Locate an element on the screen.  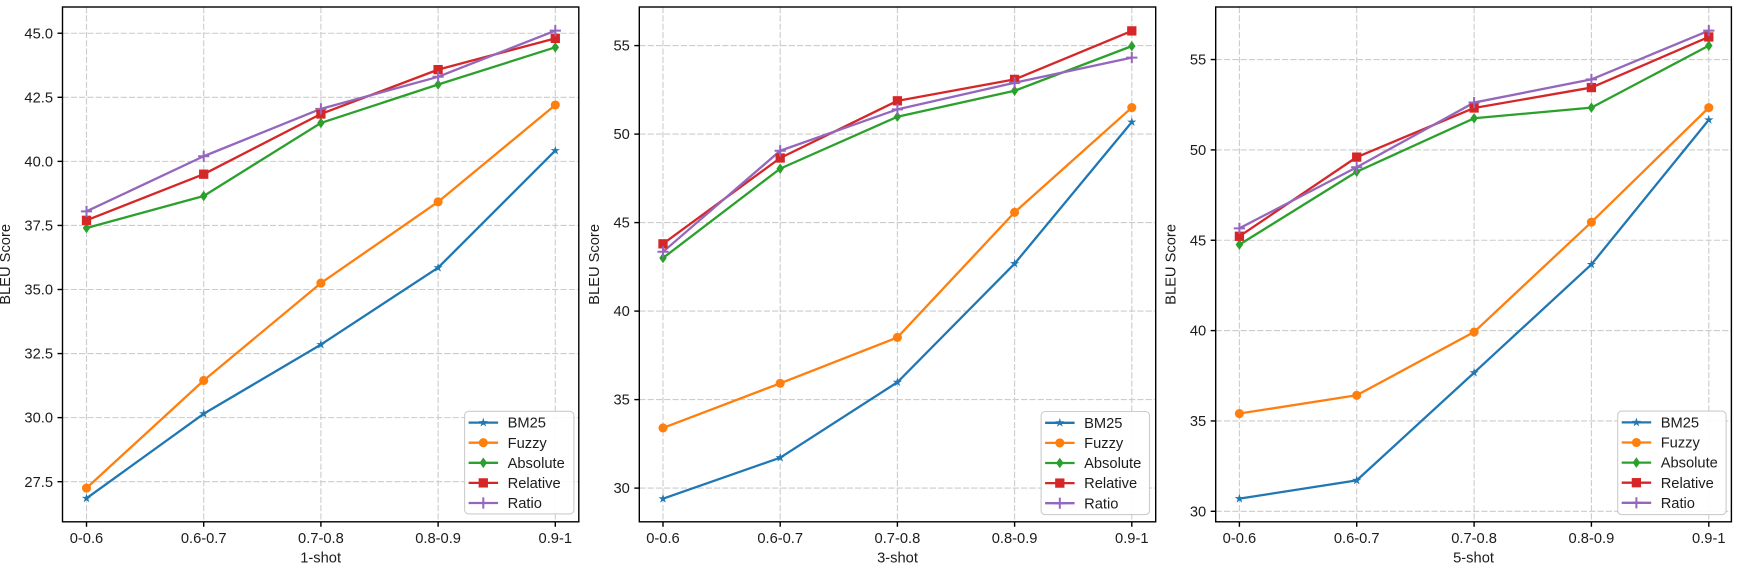
svg-text: 27.5 is located at coordinates (38, 483).